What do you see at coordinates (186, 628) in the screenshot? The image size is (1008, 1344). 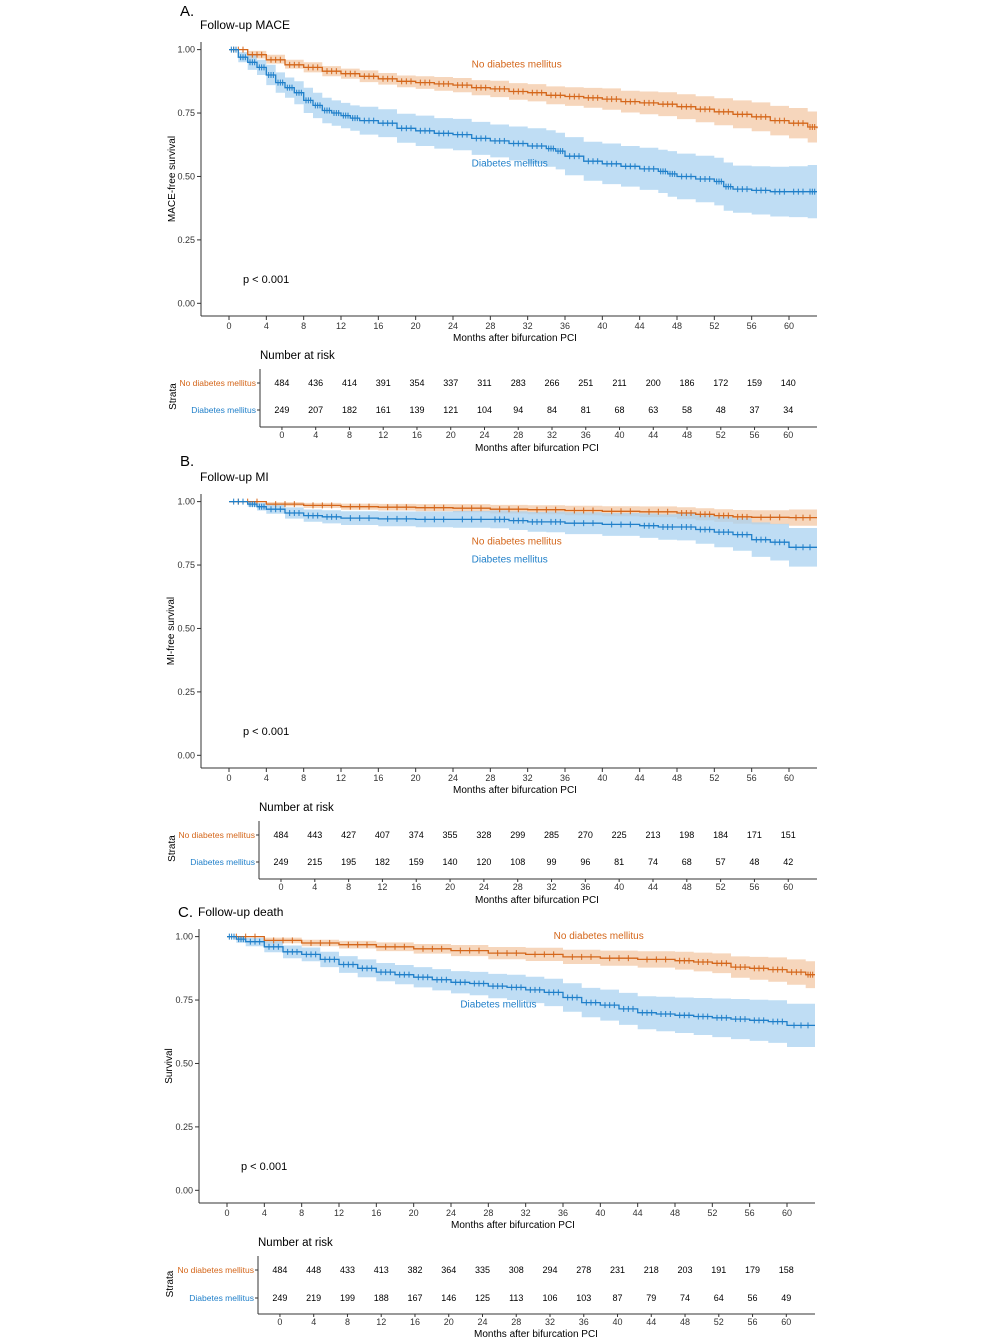 I see `y-tick-label: 0.50` at bounding box center [186, 628].